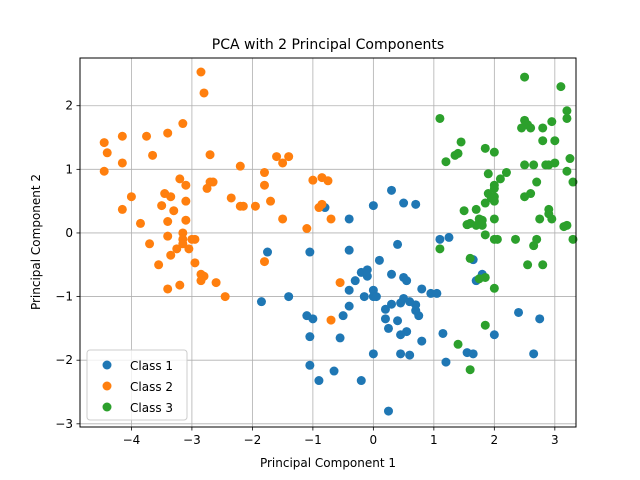 This screenshot has height=480, width=640. What do you see at coordinates (151, 366) in the screenshot?
I see `legend-label-class-1: Class 1` at bounding box center [151, 366].